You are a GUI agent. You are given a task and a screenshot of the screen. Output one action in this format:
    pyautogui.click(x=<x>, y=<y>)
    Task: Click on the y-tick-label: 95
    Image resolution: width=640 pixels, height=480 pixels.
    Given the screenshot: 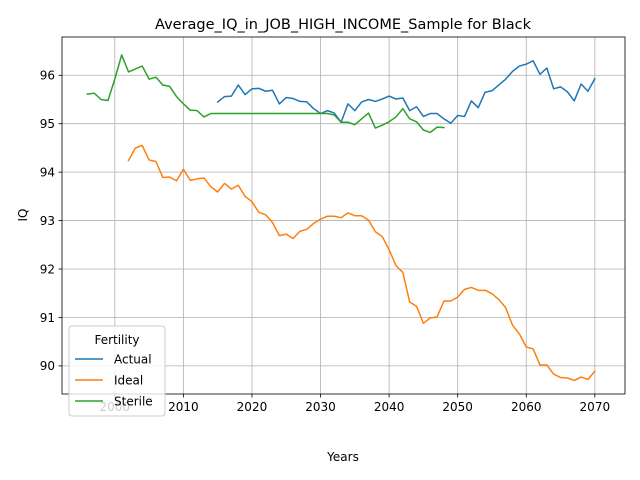 What is the action you would take?
    pyautogui.click(x=47, y=124)
    